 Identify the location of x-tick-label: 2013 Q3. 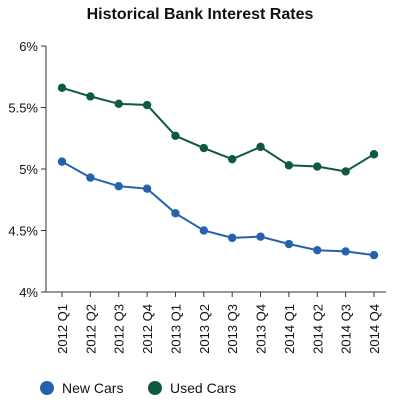
(232, 329).